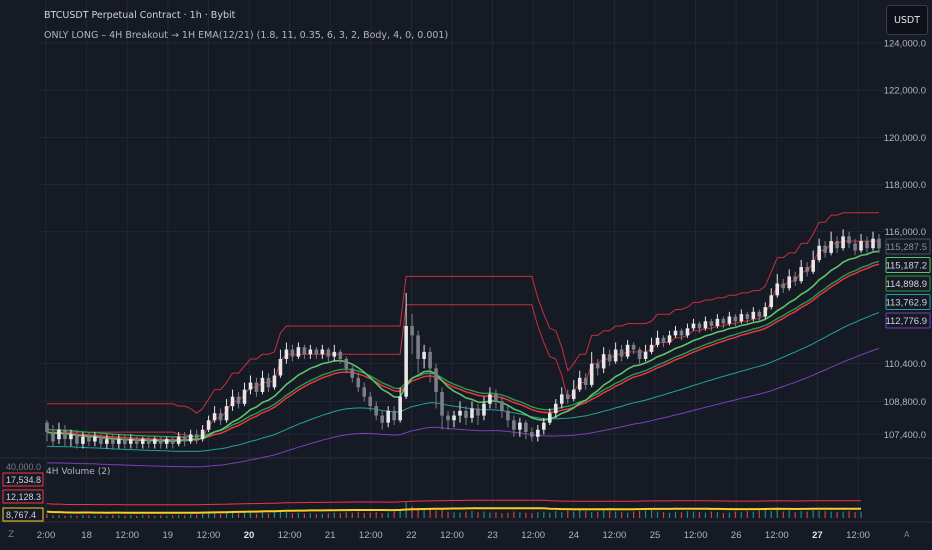 This screenshot has width=932, height=550. What do you see at coordinates (140, 15) in the screenshot?
I see `symbol-title: BTCUSDT Perpetual Contract · 1h · Bybit` at bounding box center [140, 15].